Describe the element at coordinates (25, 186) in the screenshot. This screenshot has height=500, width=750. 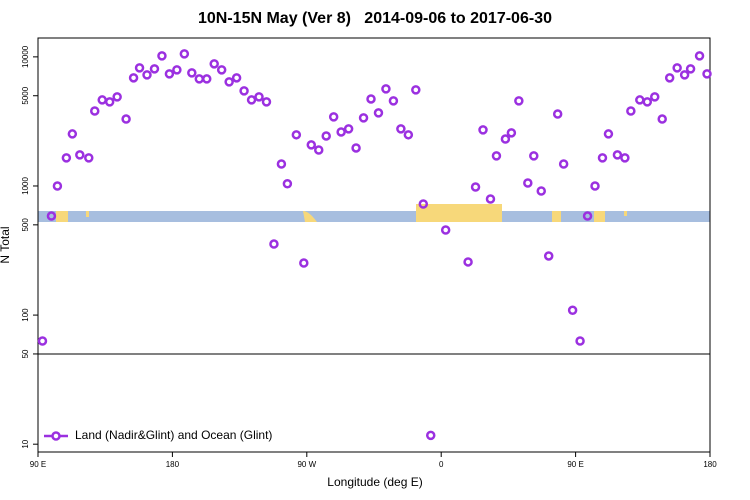
I see `y-tick-label: 1000` at that location.